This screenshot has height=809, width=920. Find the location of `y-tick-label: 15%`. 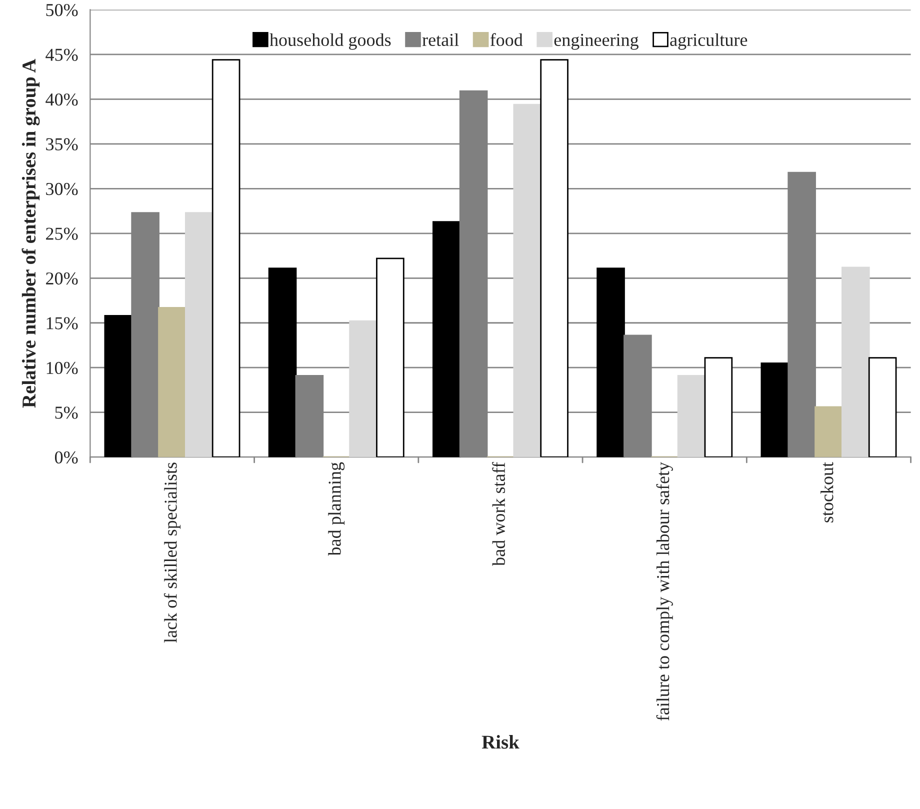

y-tick-label: 15% is located at coordinates (62, 323).